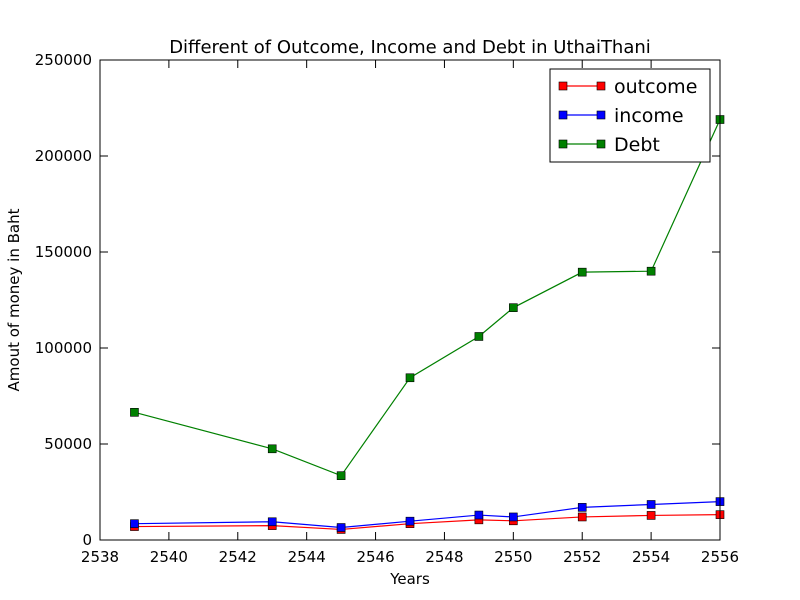  Describe the element at coordinates (427, 515) in the screenshot. I see `series-line-income` at that location.